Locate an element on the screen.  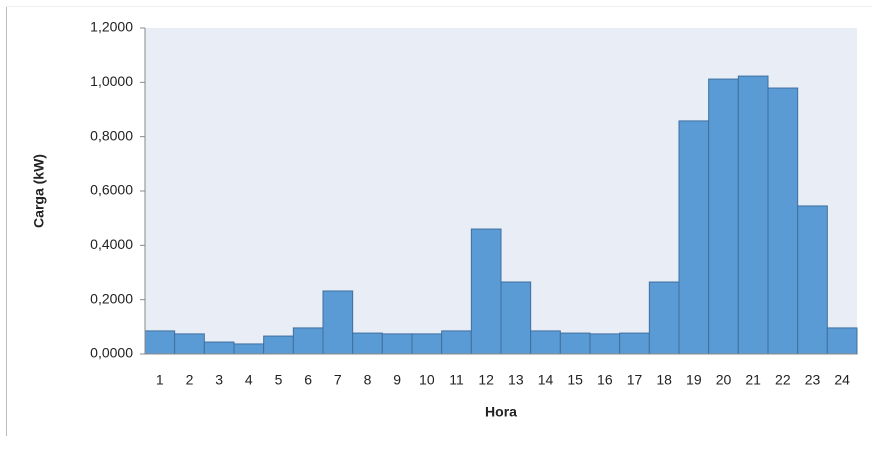
y-tick-label: 0,2000 is located at coordinates (111, 298).